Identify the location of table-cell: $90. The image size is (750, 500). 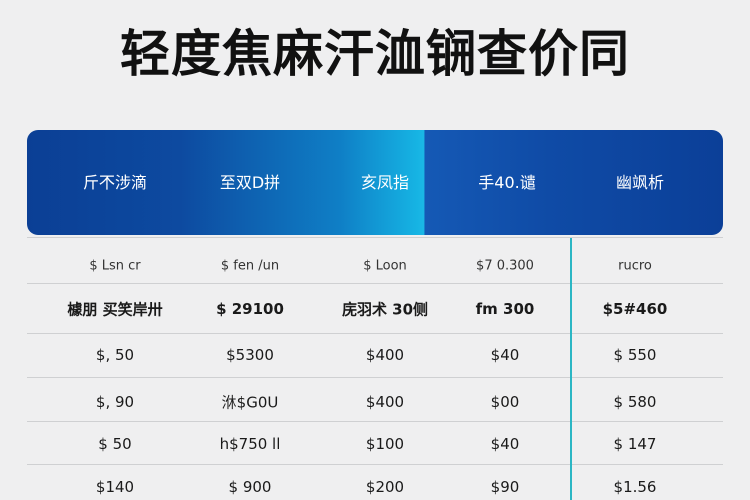
(505, 487).